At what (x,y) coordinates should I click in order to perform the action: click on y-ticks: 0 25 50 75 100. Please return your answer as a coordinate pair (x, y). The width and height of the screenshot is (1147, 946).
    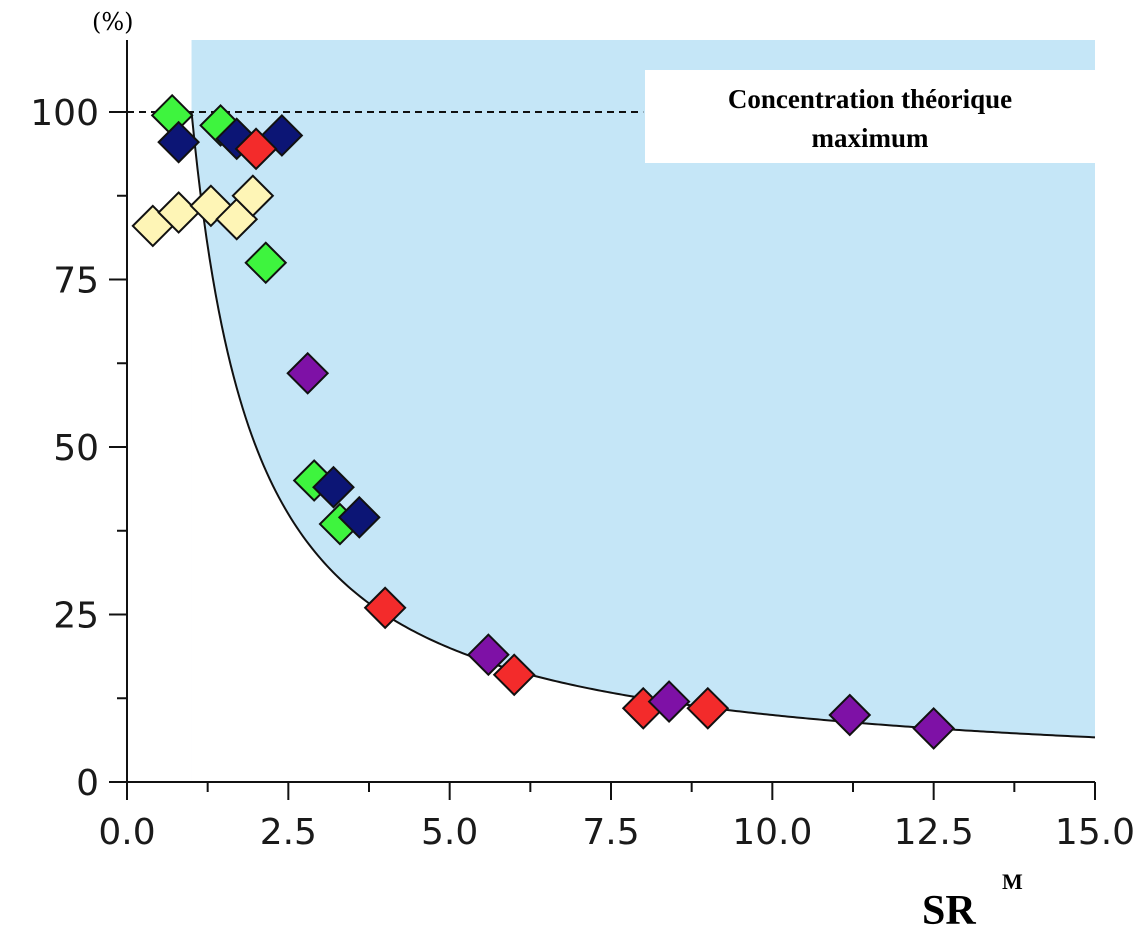
    Looking at the image, I should click on (78, 448).